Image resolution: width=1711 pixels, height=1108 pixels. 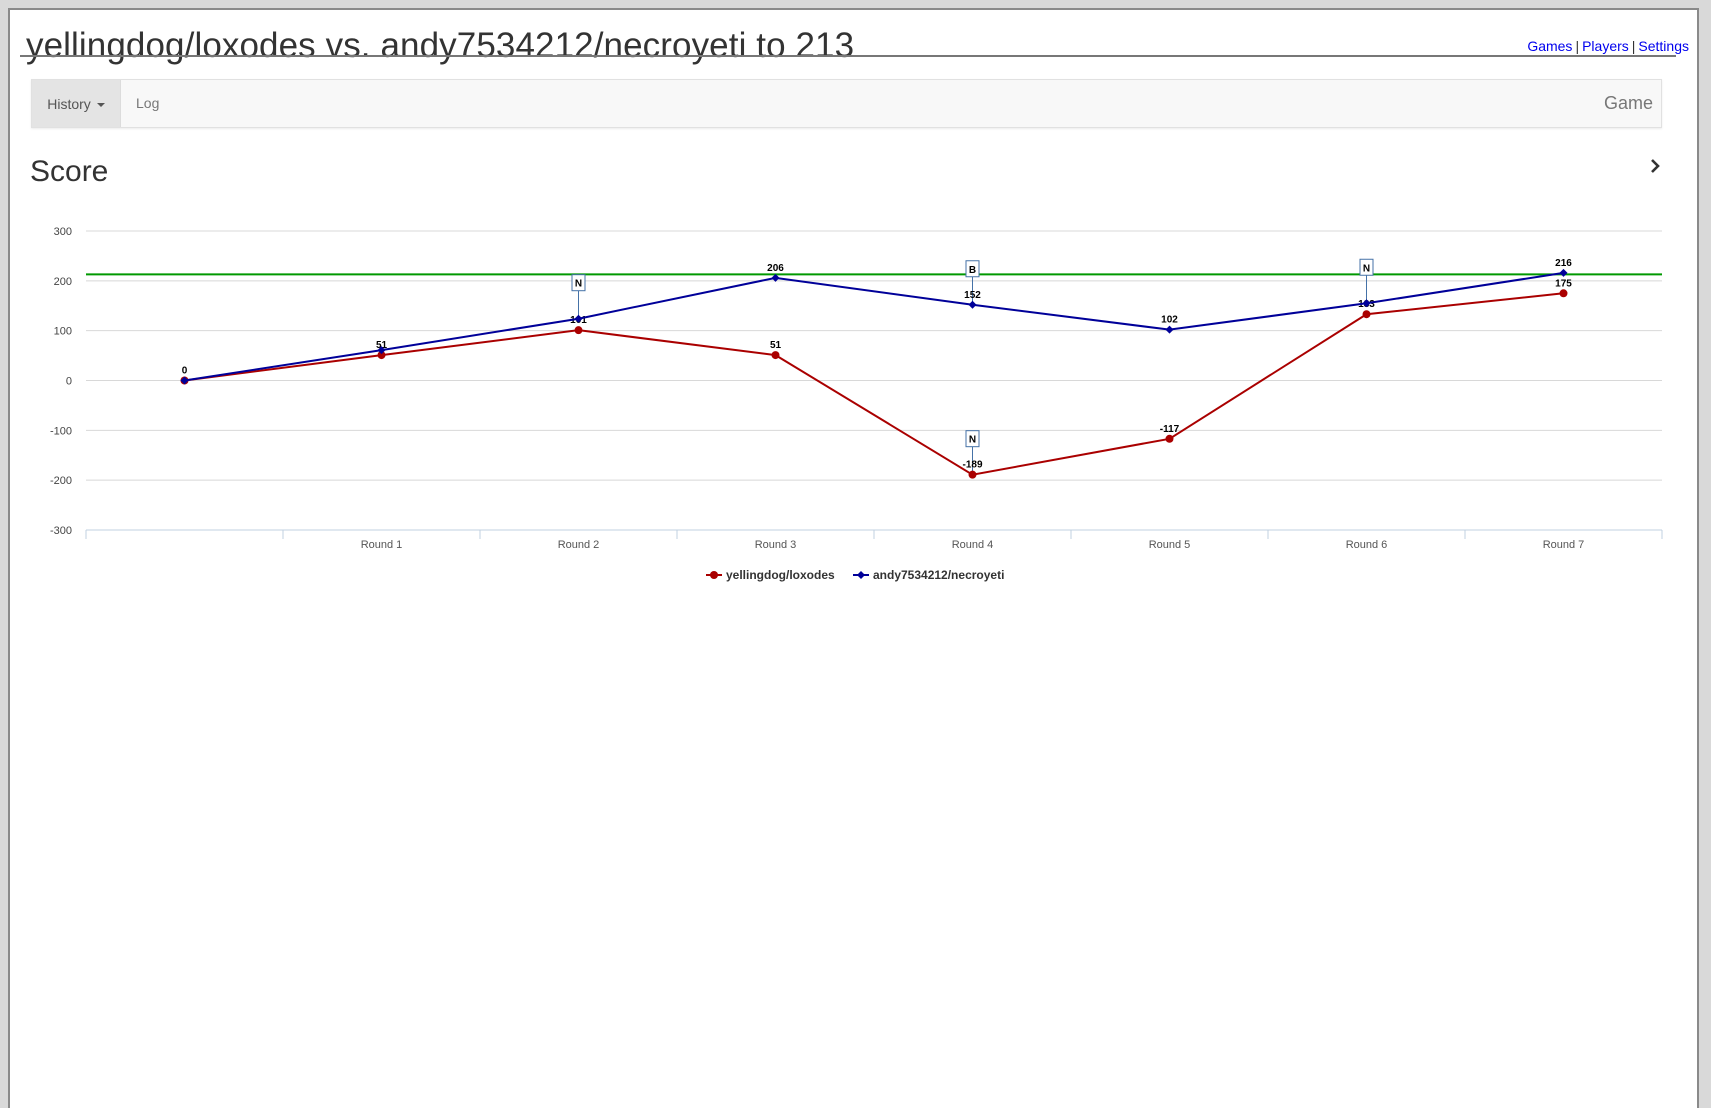 I want to click on flag-label: B, so click(x=972, y=270).